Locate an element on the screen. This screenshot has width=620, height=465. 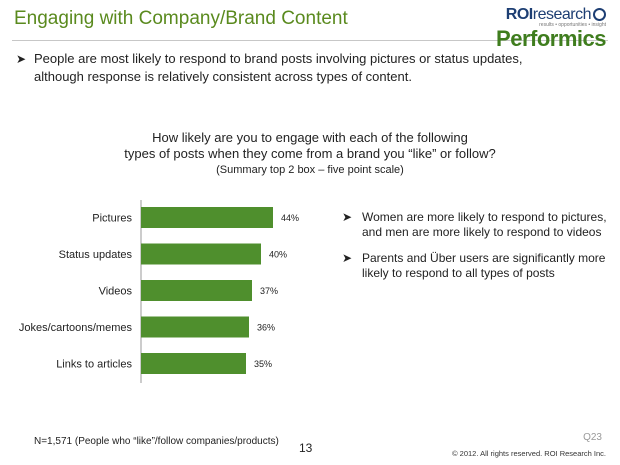
category-label: Jokes/cartoons/memes is located at coordinates (76, 328).